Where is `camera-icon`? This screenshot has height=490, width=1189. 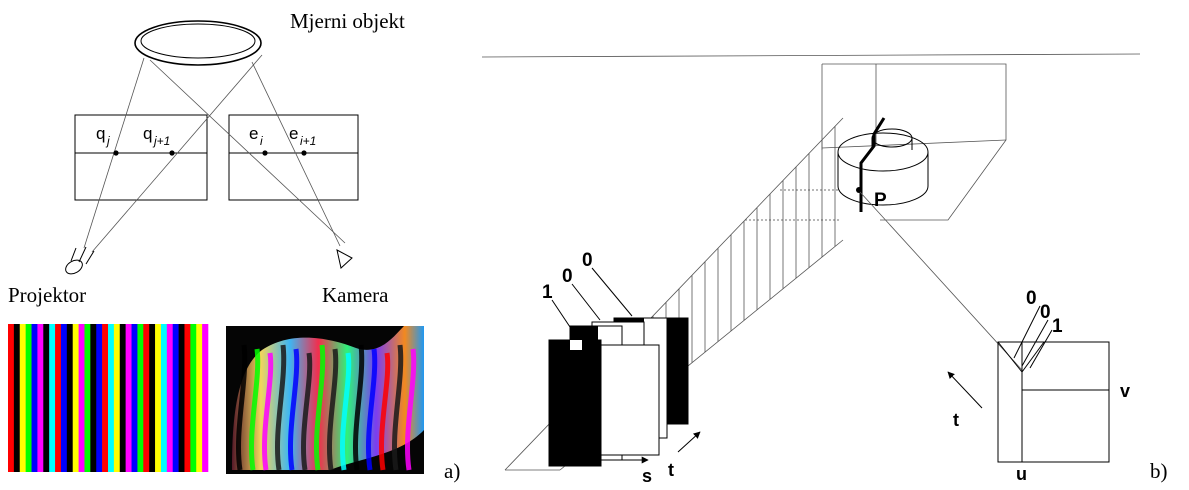
camera-icon is located at coordinates (344, 259).